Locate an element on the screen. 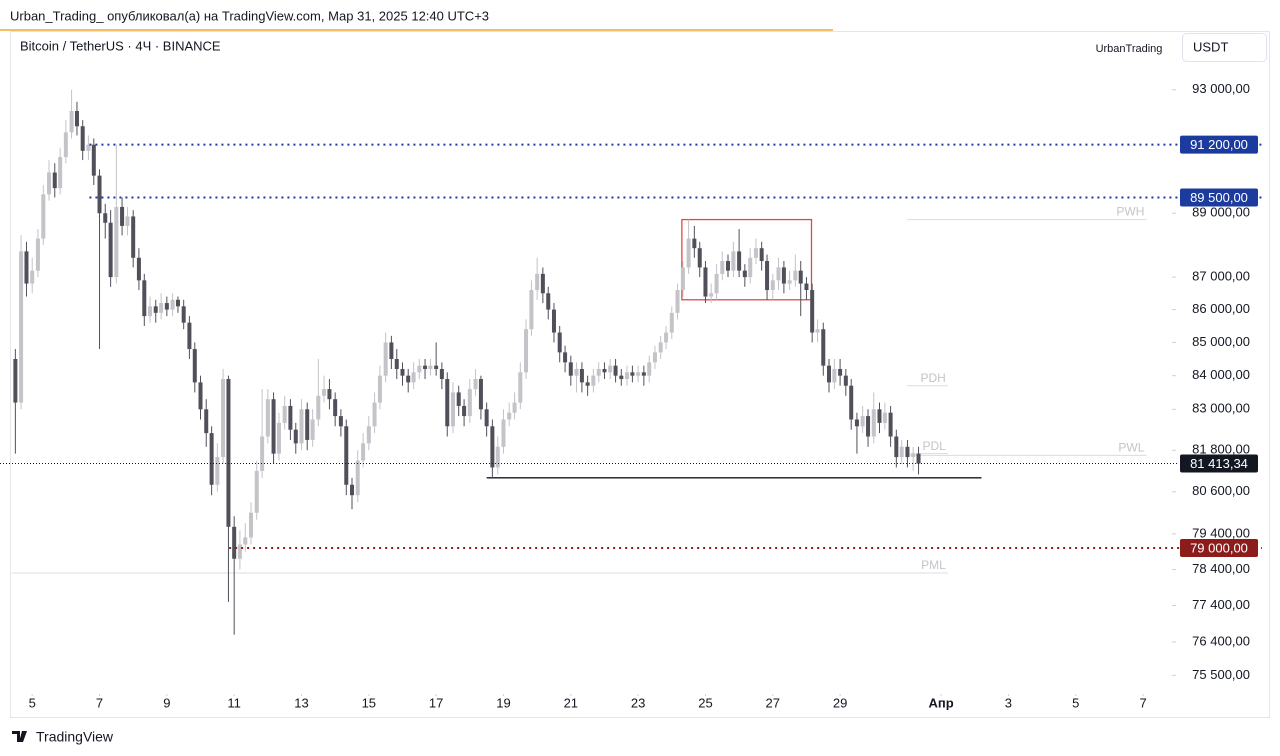  x-tick-label: 3 is located at coordinates (1008, 702).